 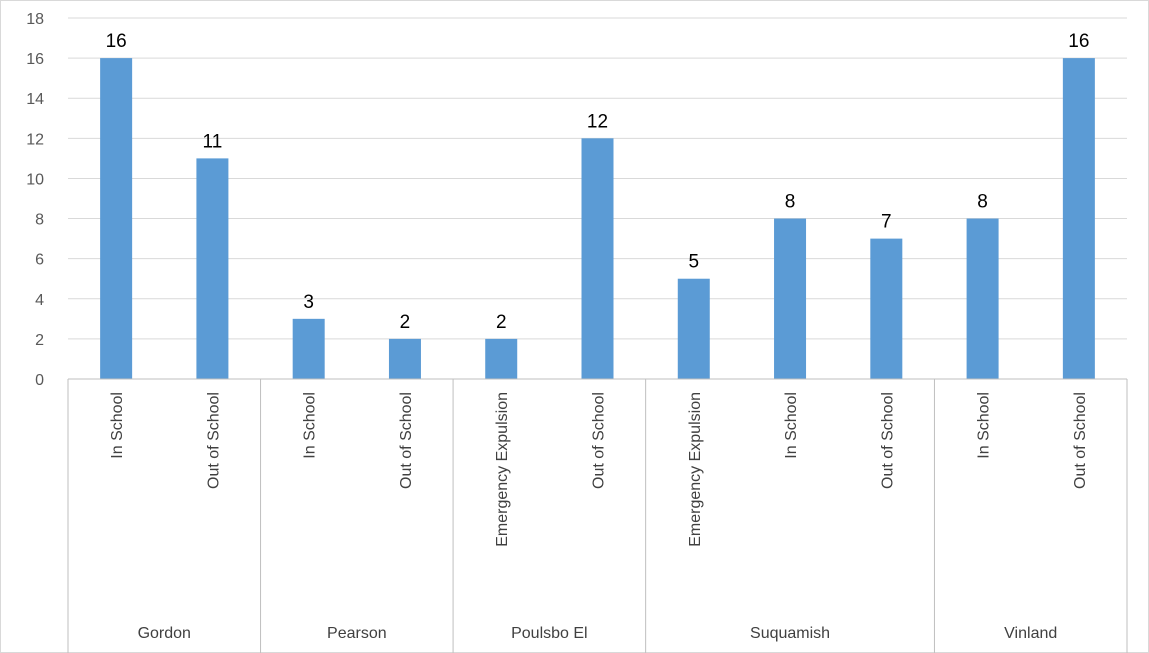 I want to click on x-group-label: Pearson, so click(x=357, y=633).